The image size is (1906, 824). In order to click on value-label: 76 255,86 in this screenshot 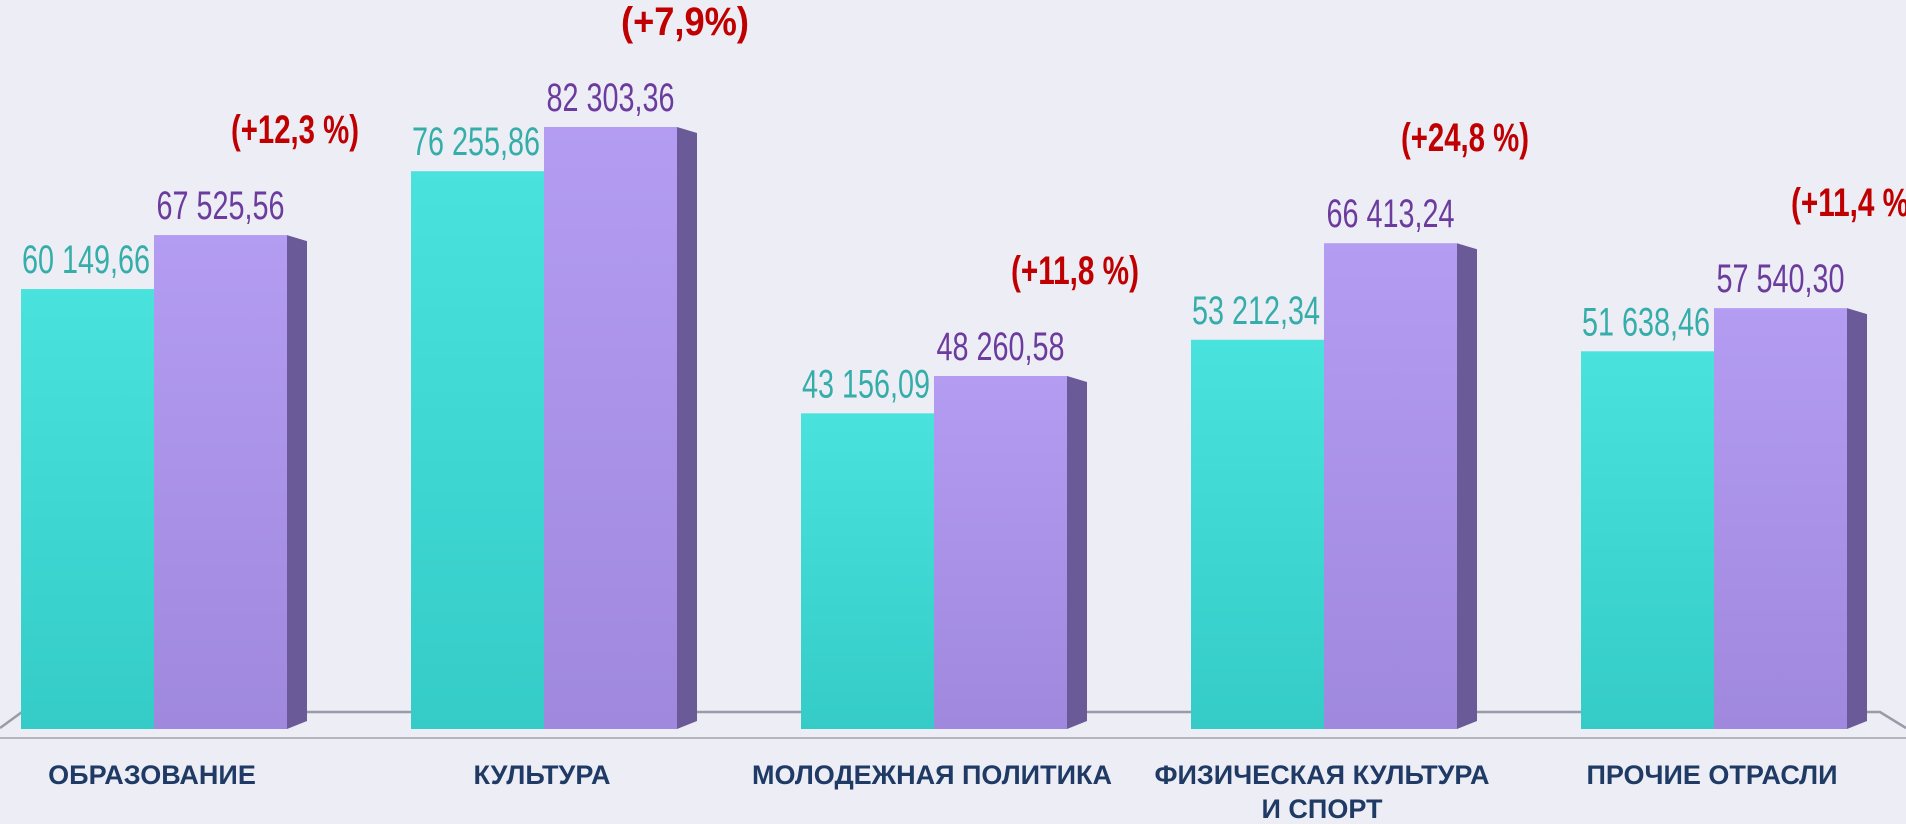, I will do `click(476, 142)`.